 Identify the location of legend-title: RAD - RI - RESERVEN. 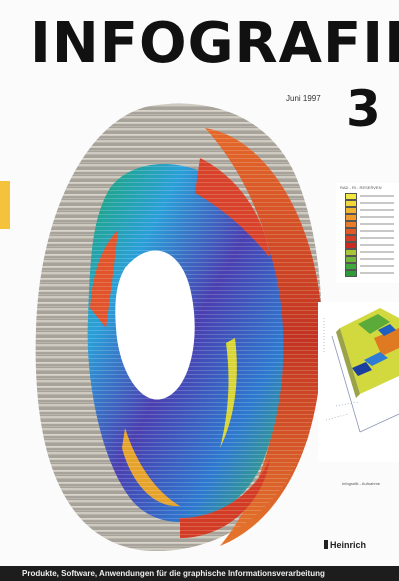
(361, 187).